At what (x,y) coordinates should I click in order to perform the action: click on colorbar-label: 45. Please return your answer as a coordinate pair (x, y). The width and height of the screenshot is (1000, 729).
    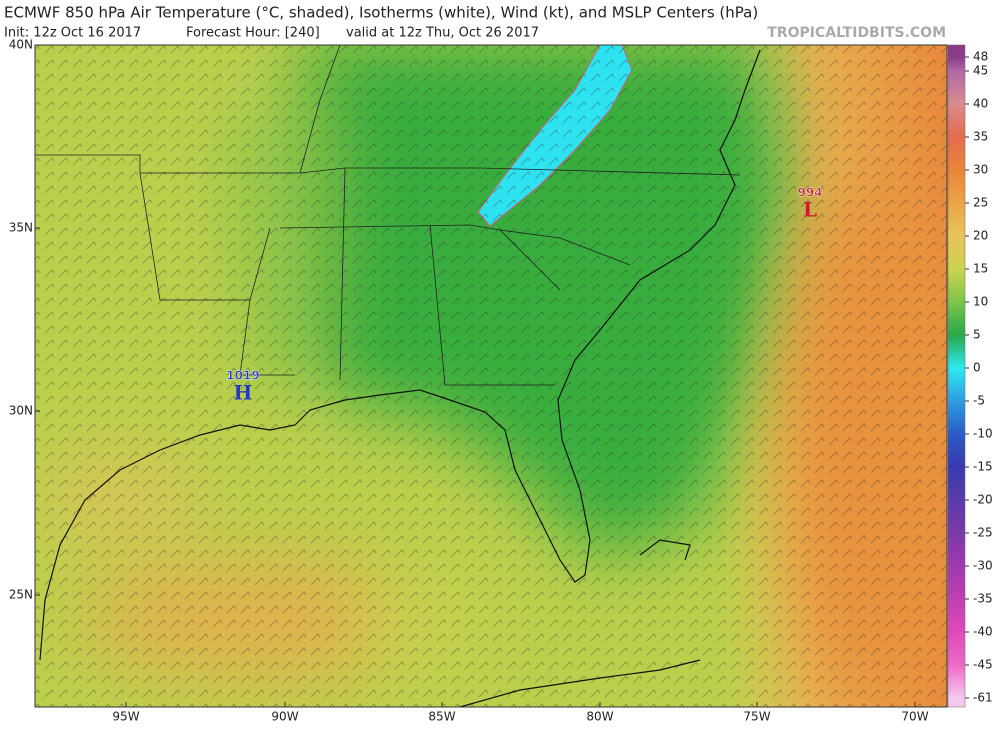
    Looking at the image, I should click on (980, 71).